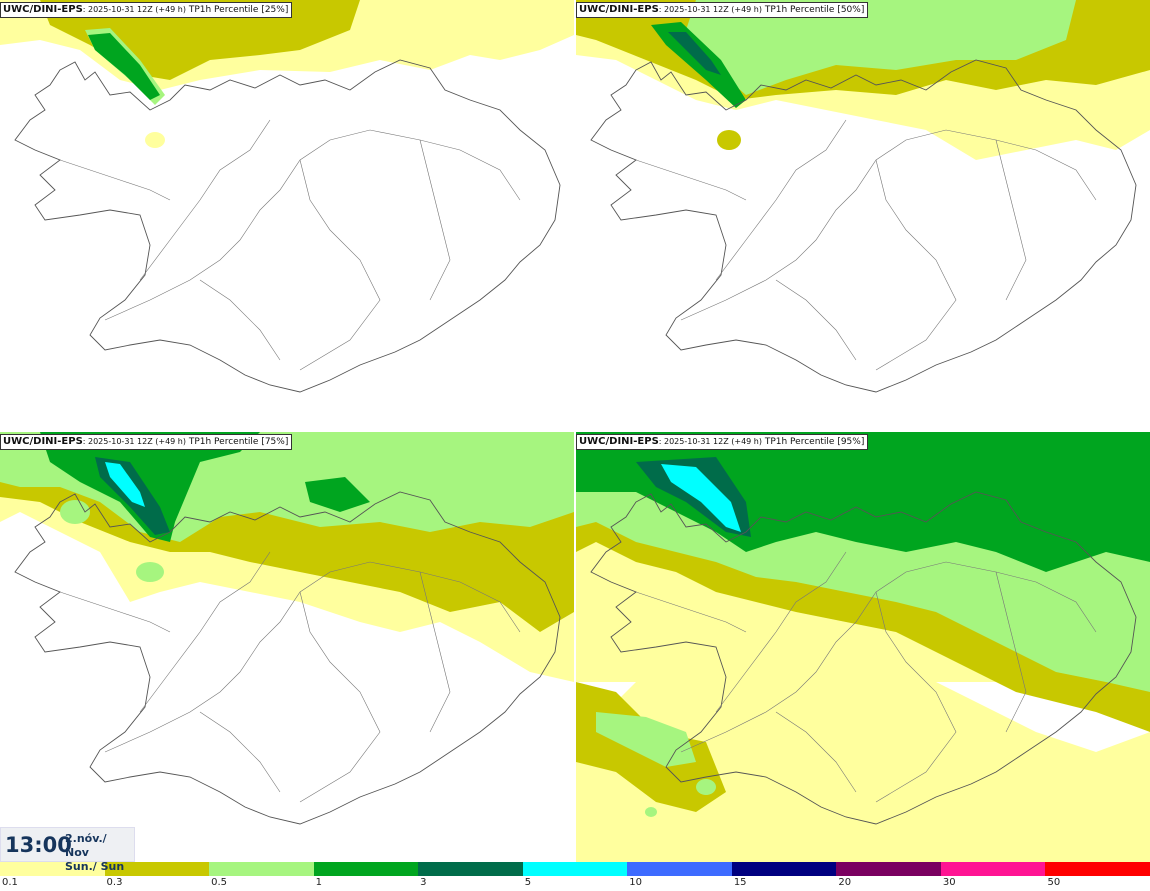  I want to click on legend-label: 1, so click(318, 882).